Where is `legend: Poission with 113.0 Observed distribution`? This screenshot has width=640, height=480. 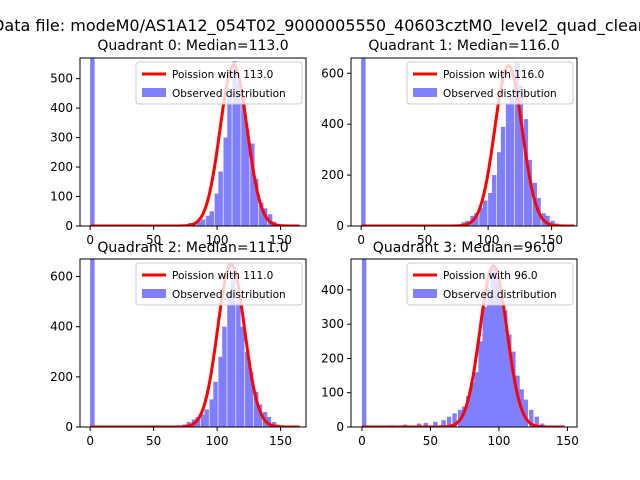 legend: Poission with 113.0 Observed distribution is located at coordinates (219, 83).